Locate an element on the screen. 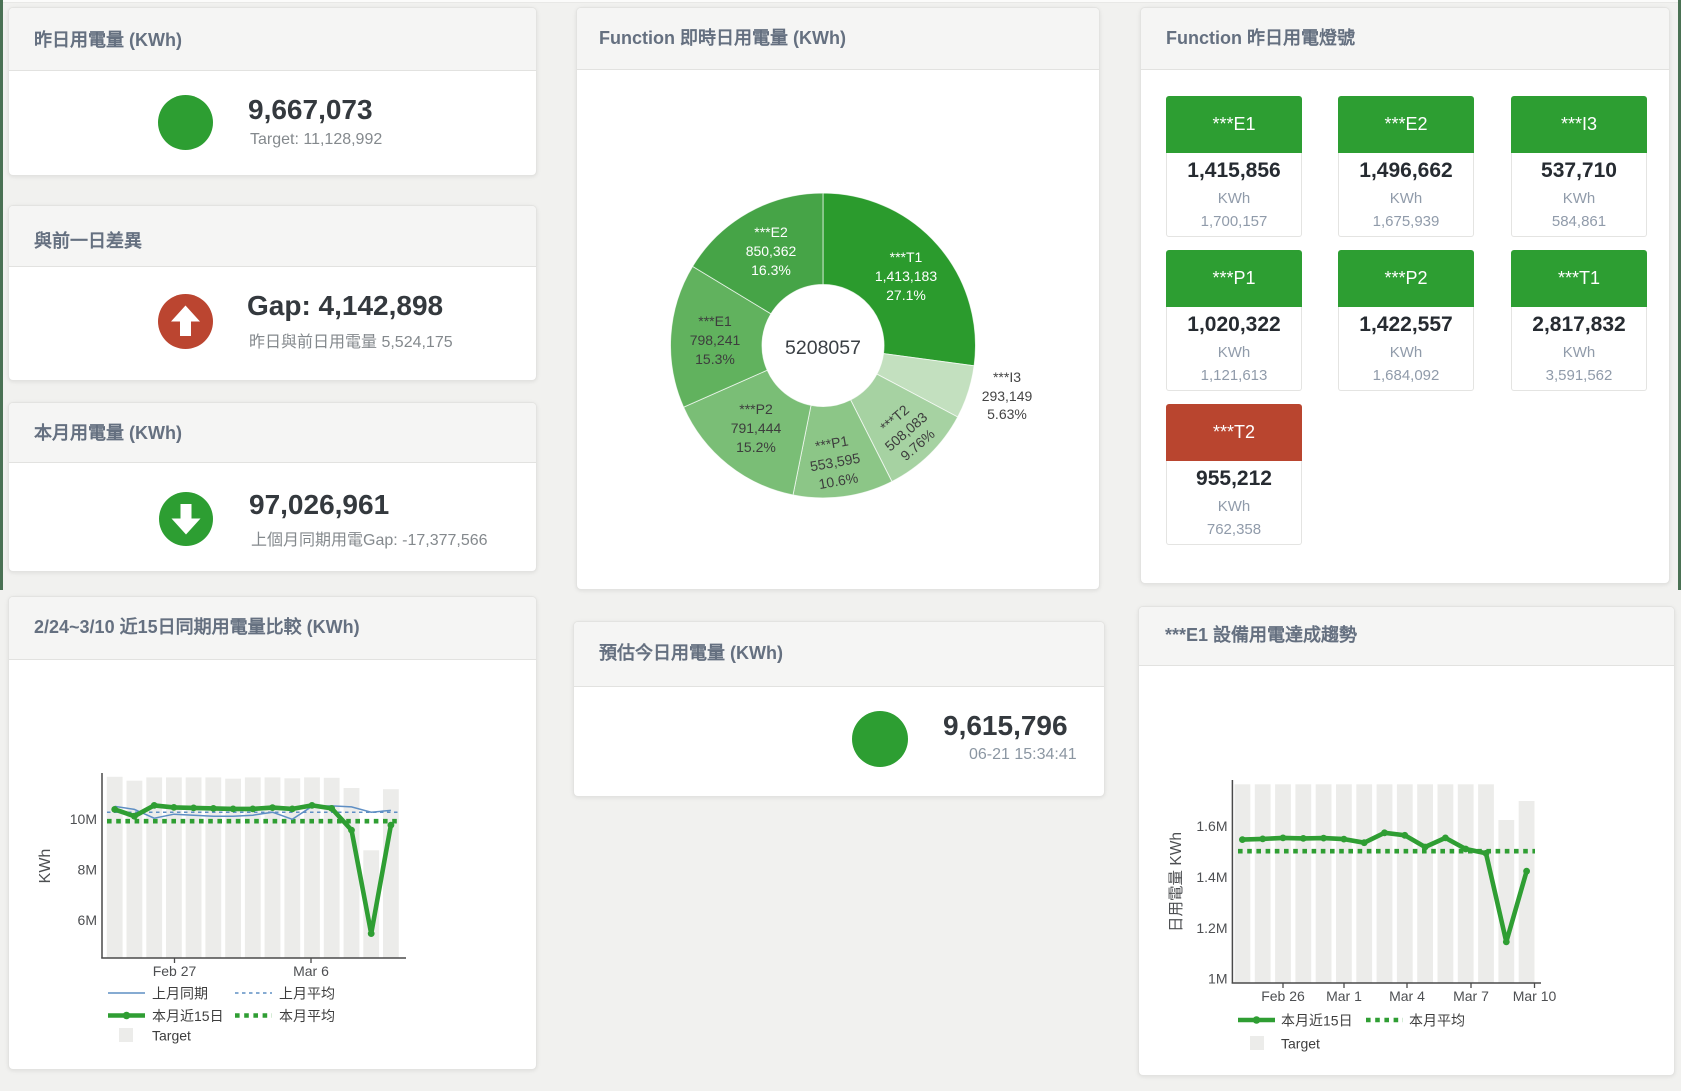 The image size is (1681, 1091). svg-text: 1.2M is located at coordinates (1211, 928).